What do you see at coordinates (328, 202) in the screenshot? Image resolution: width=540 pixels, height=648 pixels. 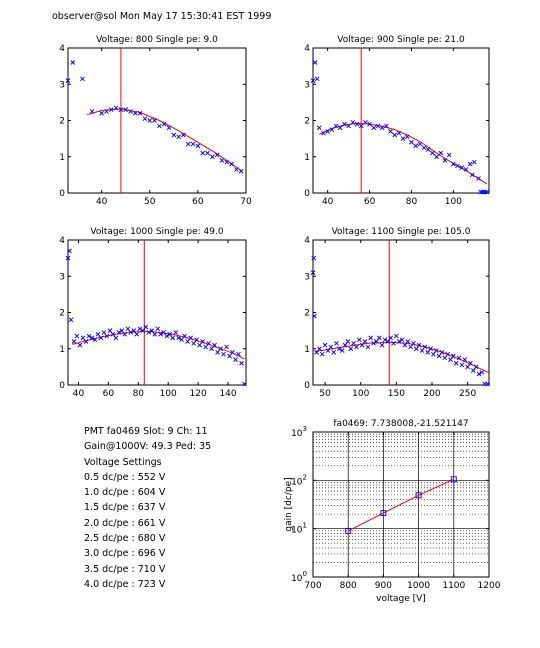 I see `x-tick-label: 40` at bounding box center [328, 202].